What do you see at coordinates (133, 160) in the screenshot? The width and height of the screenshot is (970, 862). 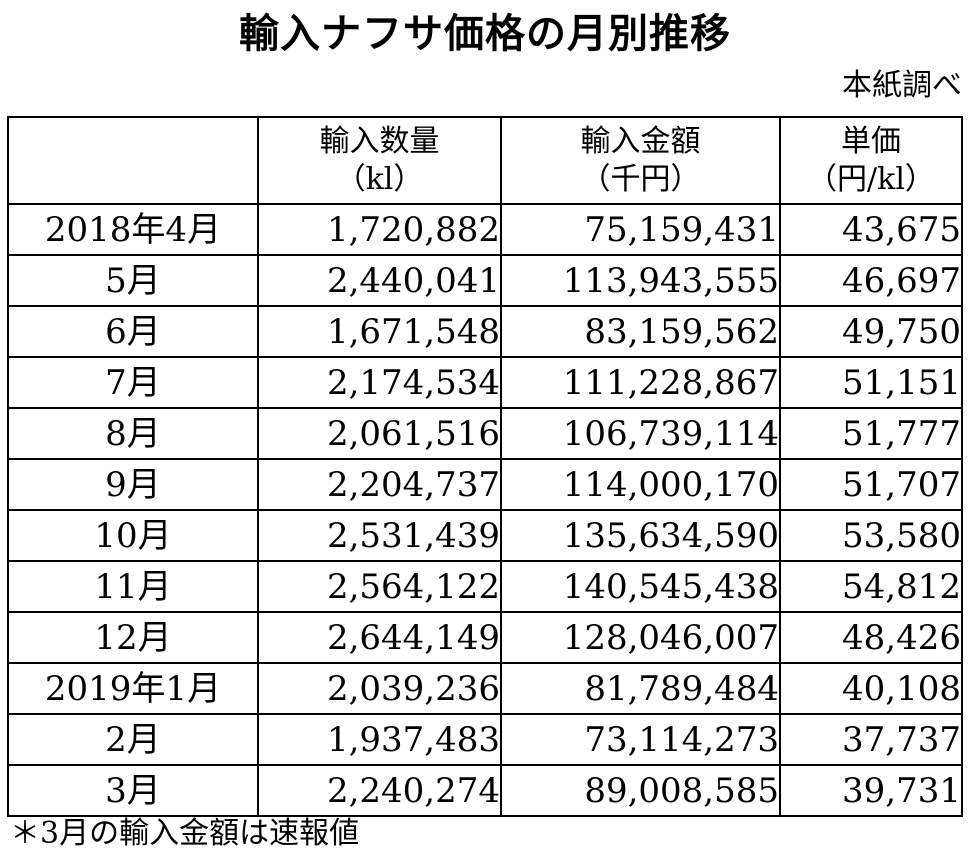 I see `header-month` at bounding box center [133, 160].